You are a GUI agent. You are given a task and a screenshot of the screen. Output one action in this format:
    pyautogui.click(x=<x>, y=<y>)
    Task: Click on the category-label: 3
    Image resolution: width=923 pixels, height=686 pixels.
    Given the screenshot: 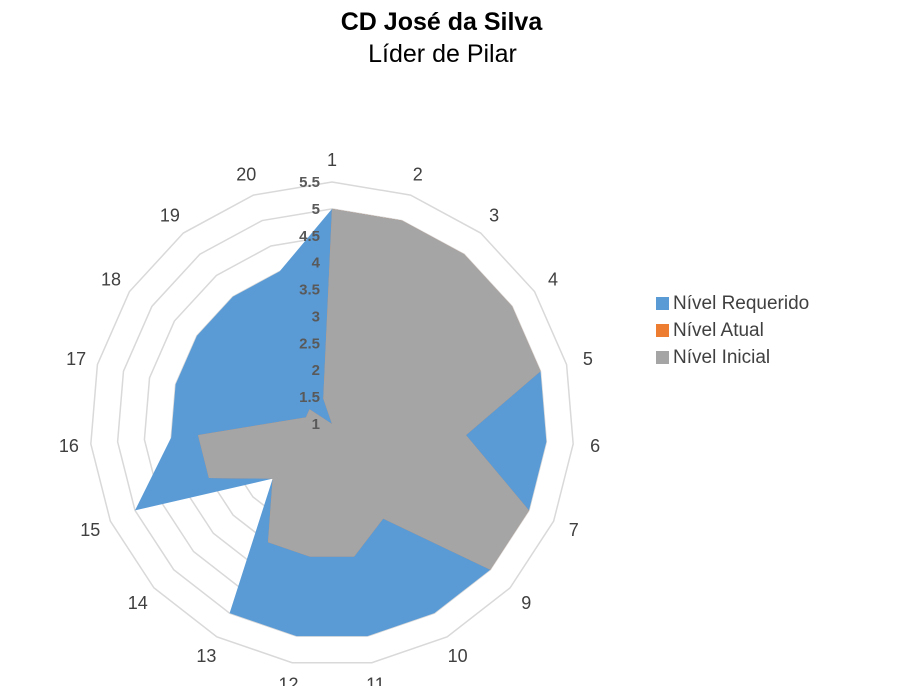 What is the action you would take?
    pyautogui.click(x=494, y=216)
    